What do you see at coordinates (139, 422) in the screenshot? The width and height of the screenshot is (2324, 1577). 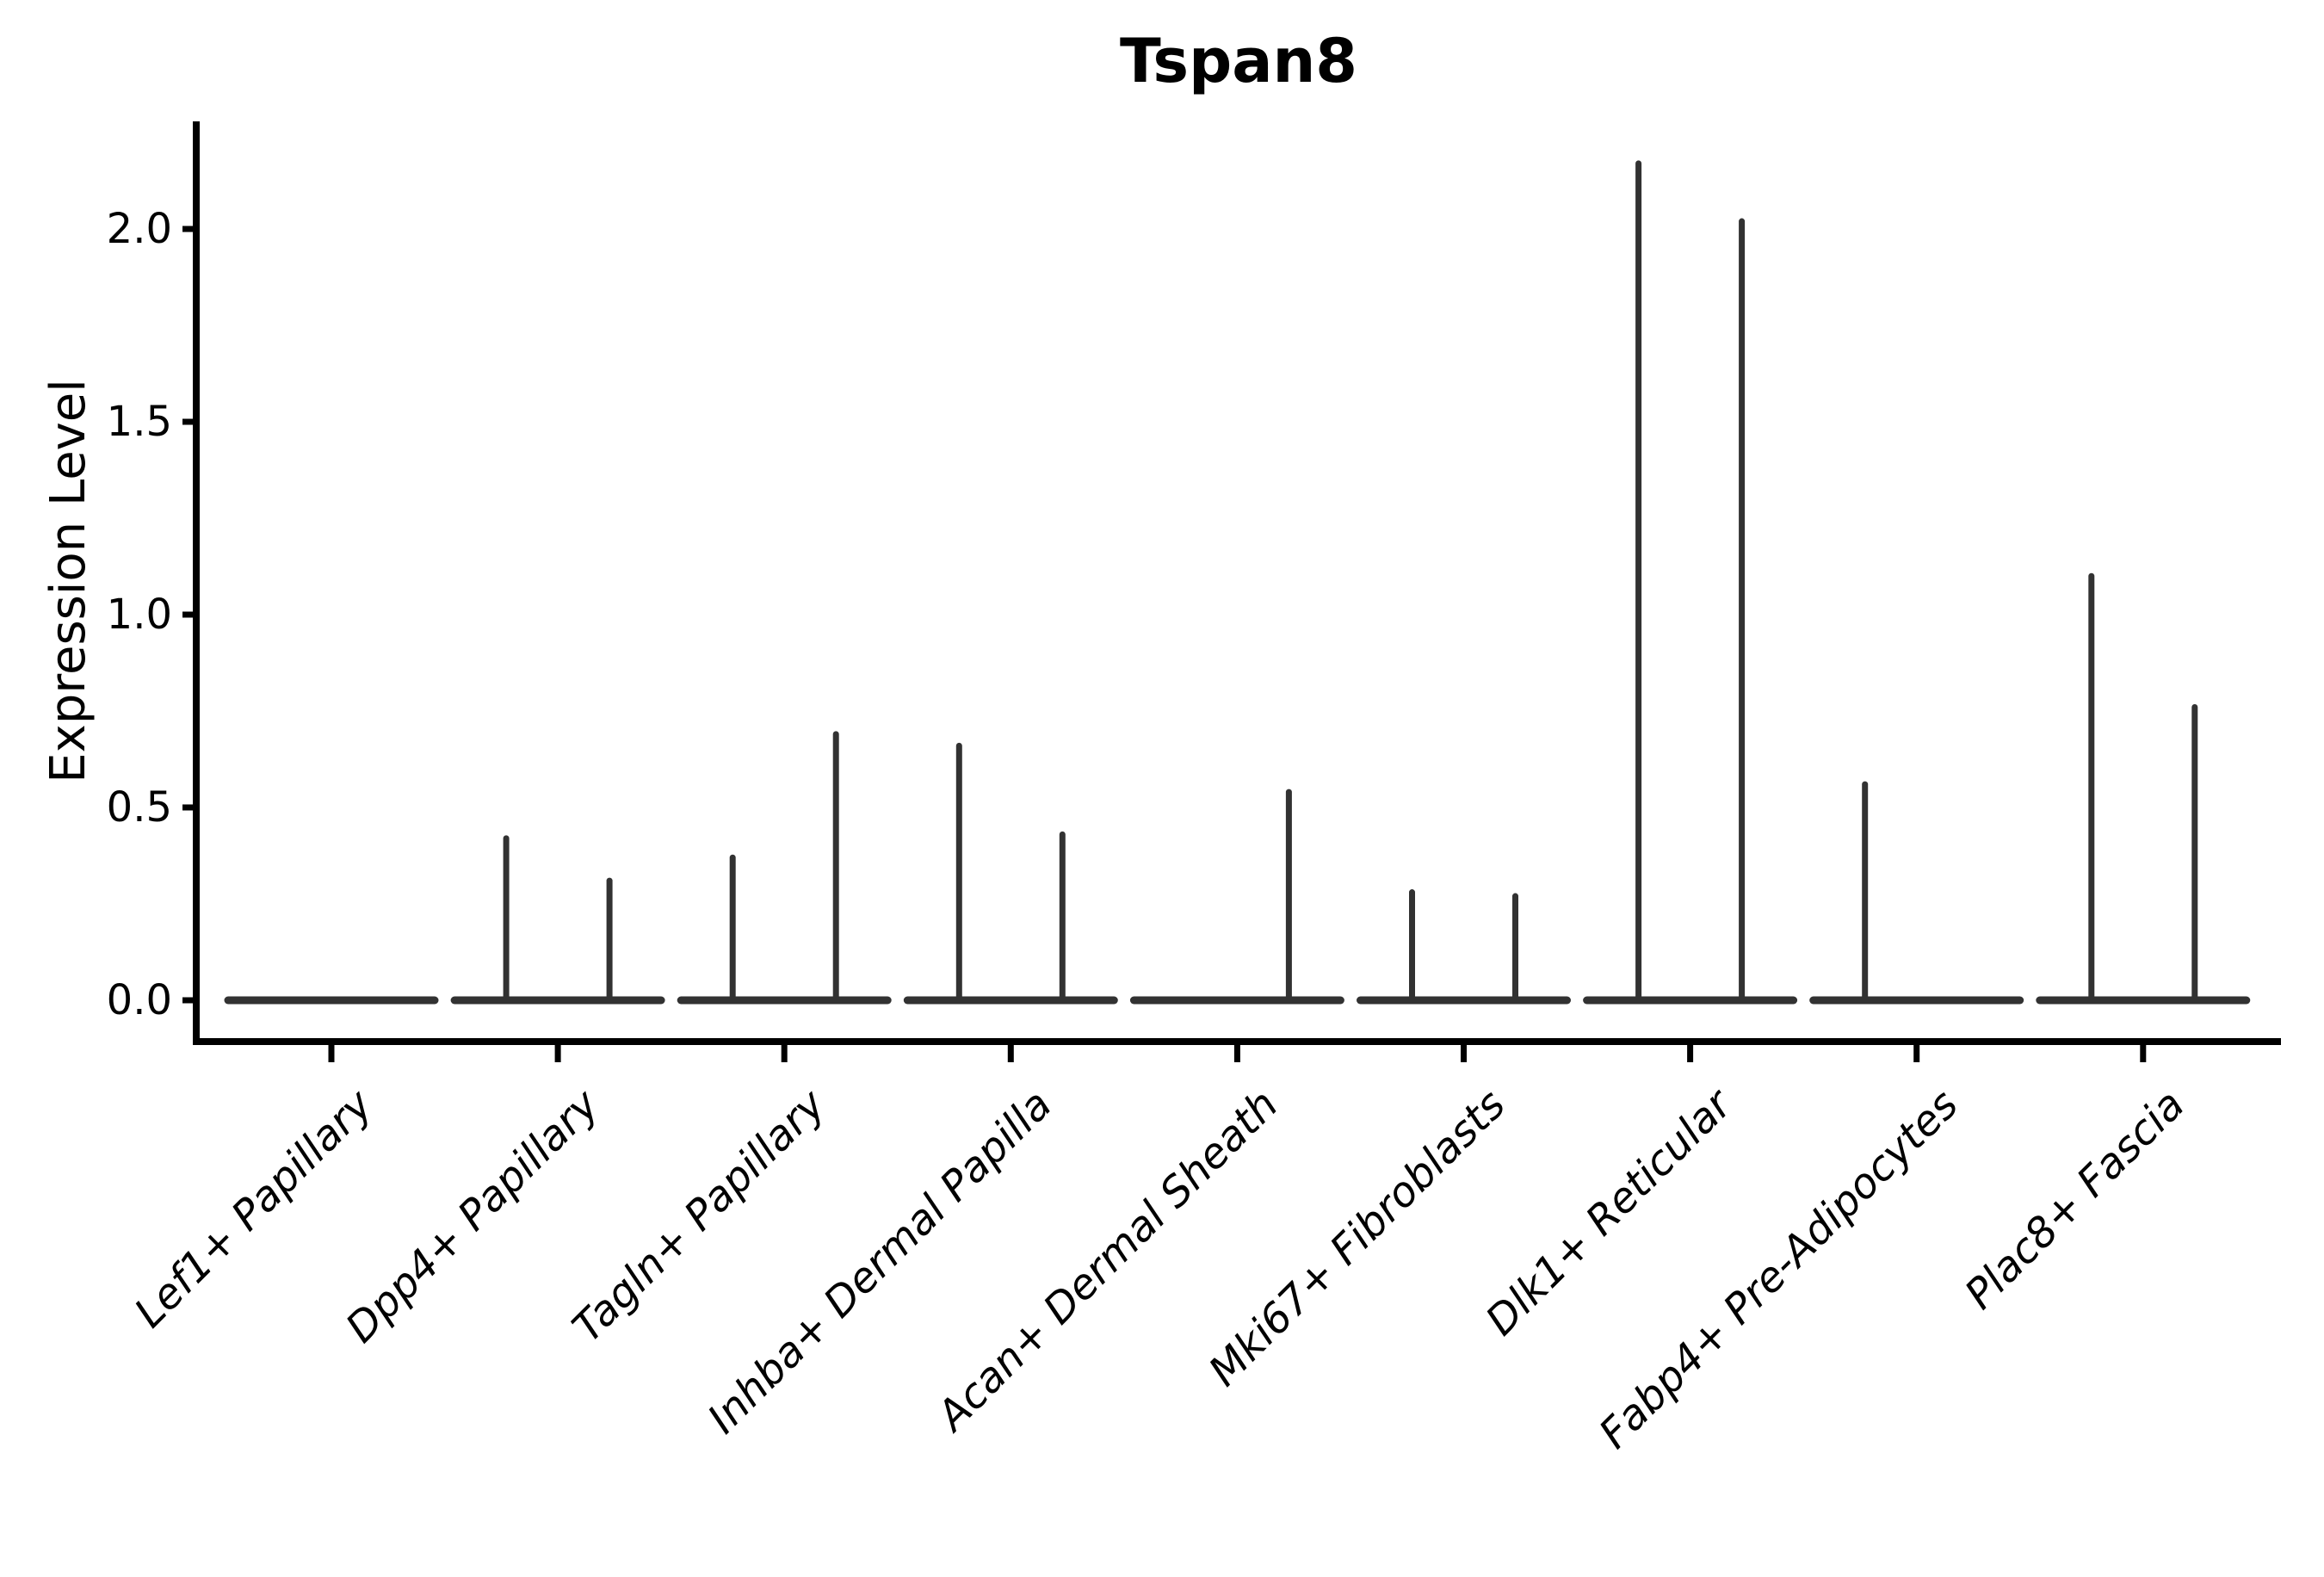 I see `y-tick-label: 1.5` at bounding box center [139, 422].